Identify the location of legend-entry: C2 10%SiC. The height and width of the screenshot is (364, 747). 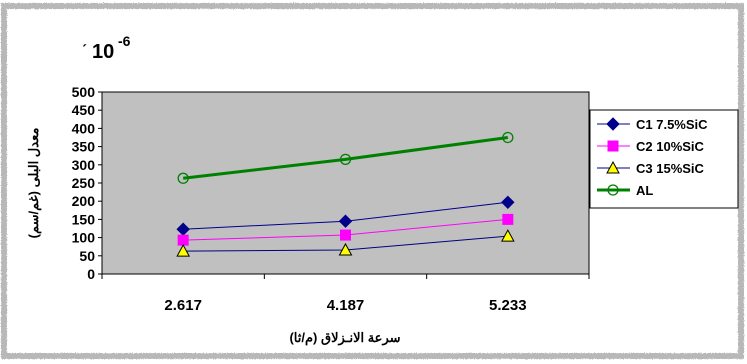
(651, 146).